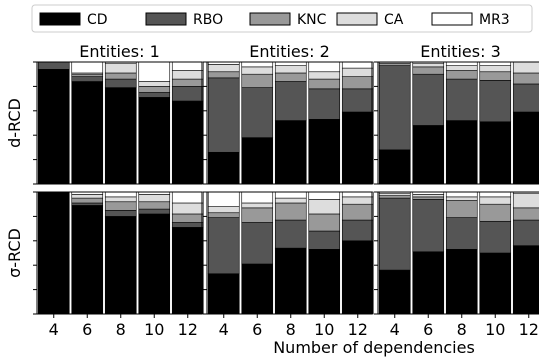 The image size is (539, 358). I want to click on x-tick-label: 8, so click(291, 329).